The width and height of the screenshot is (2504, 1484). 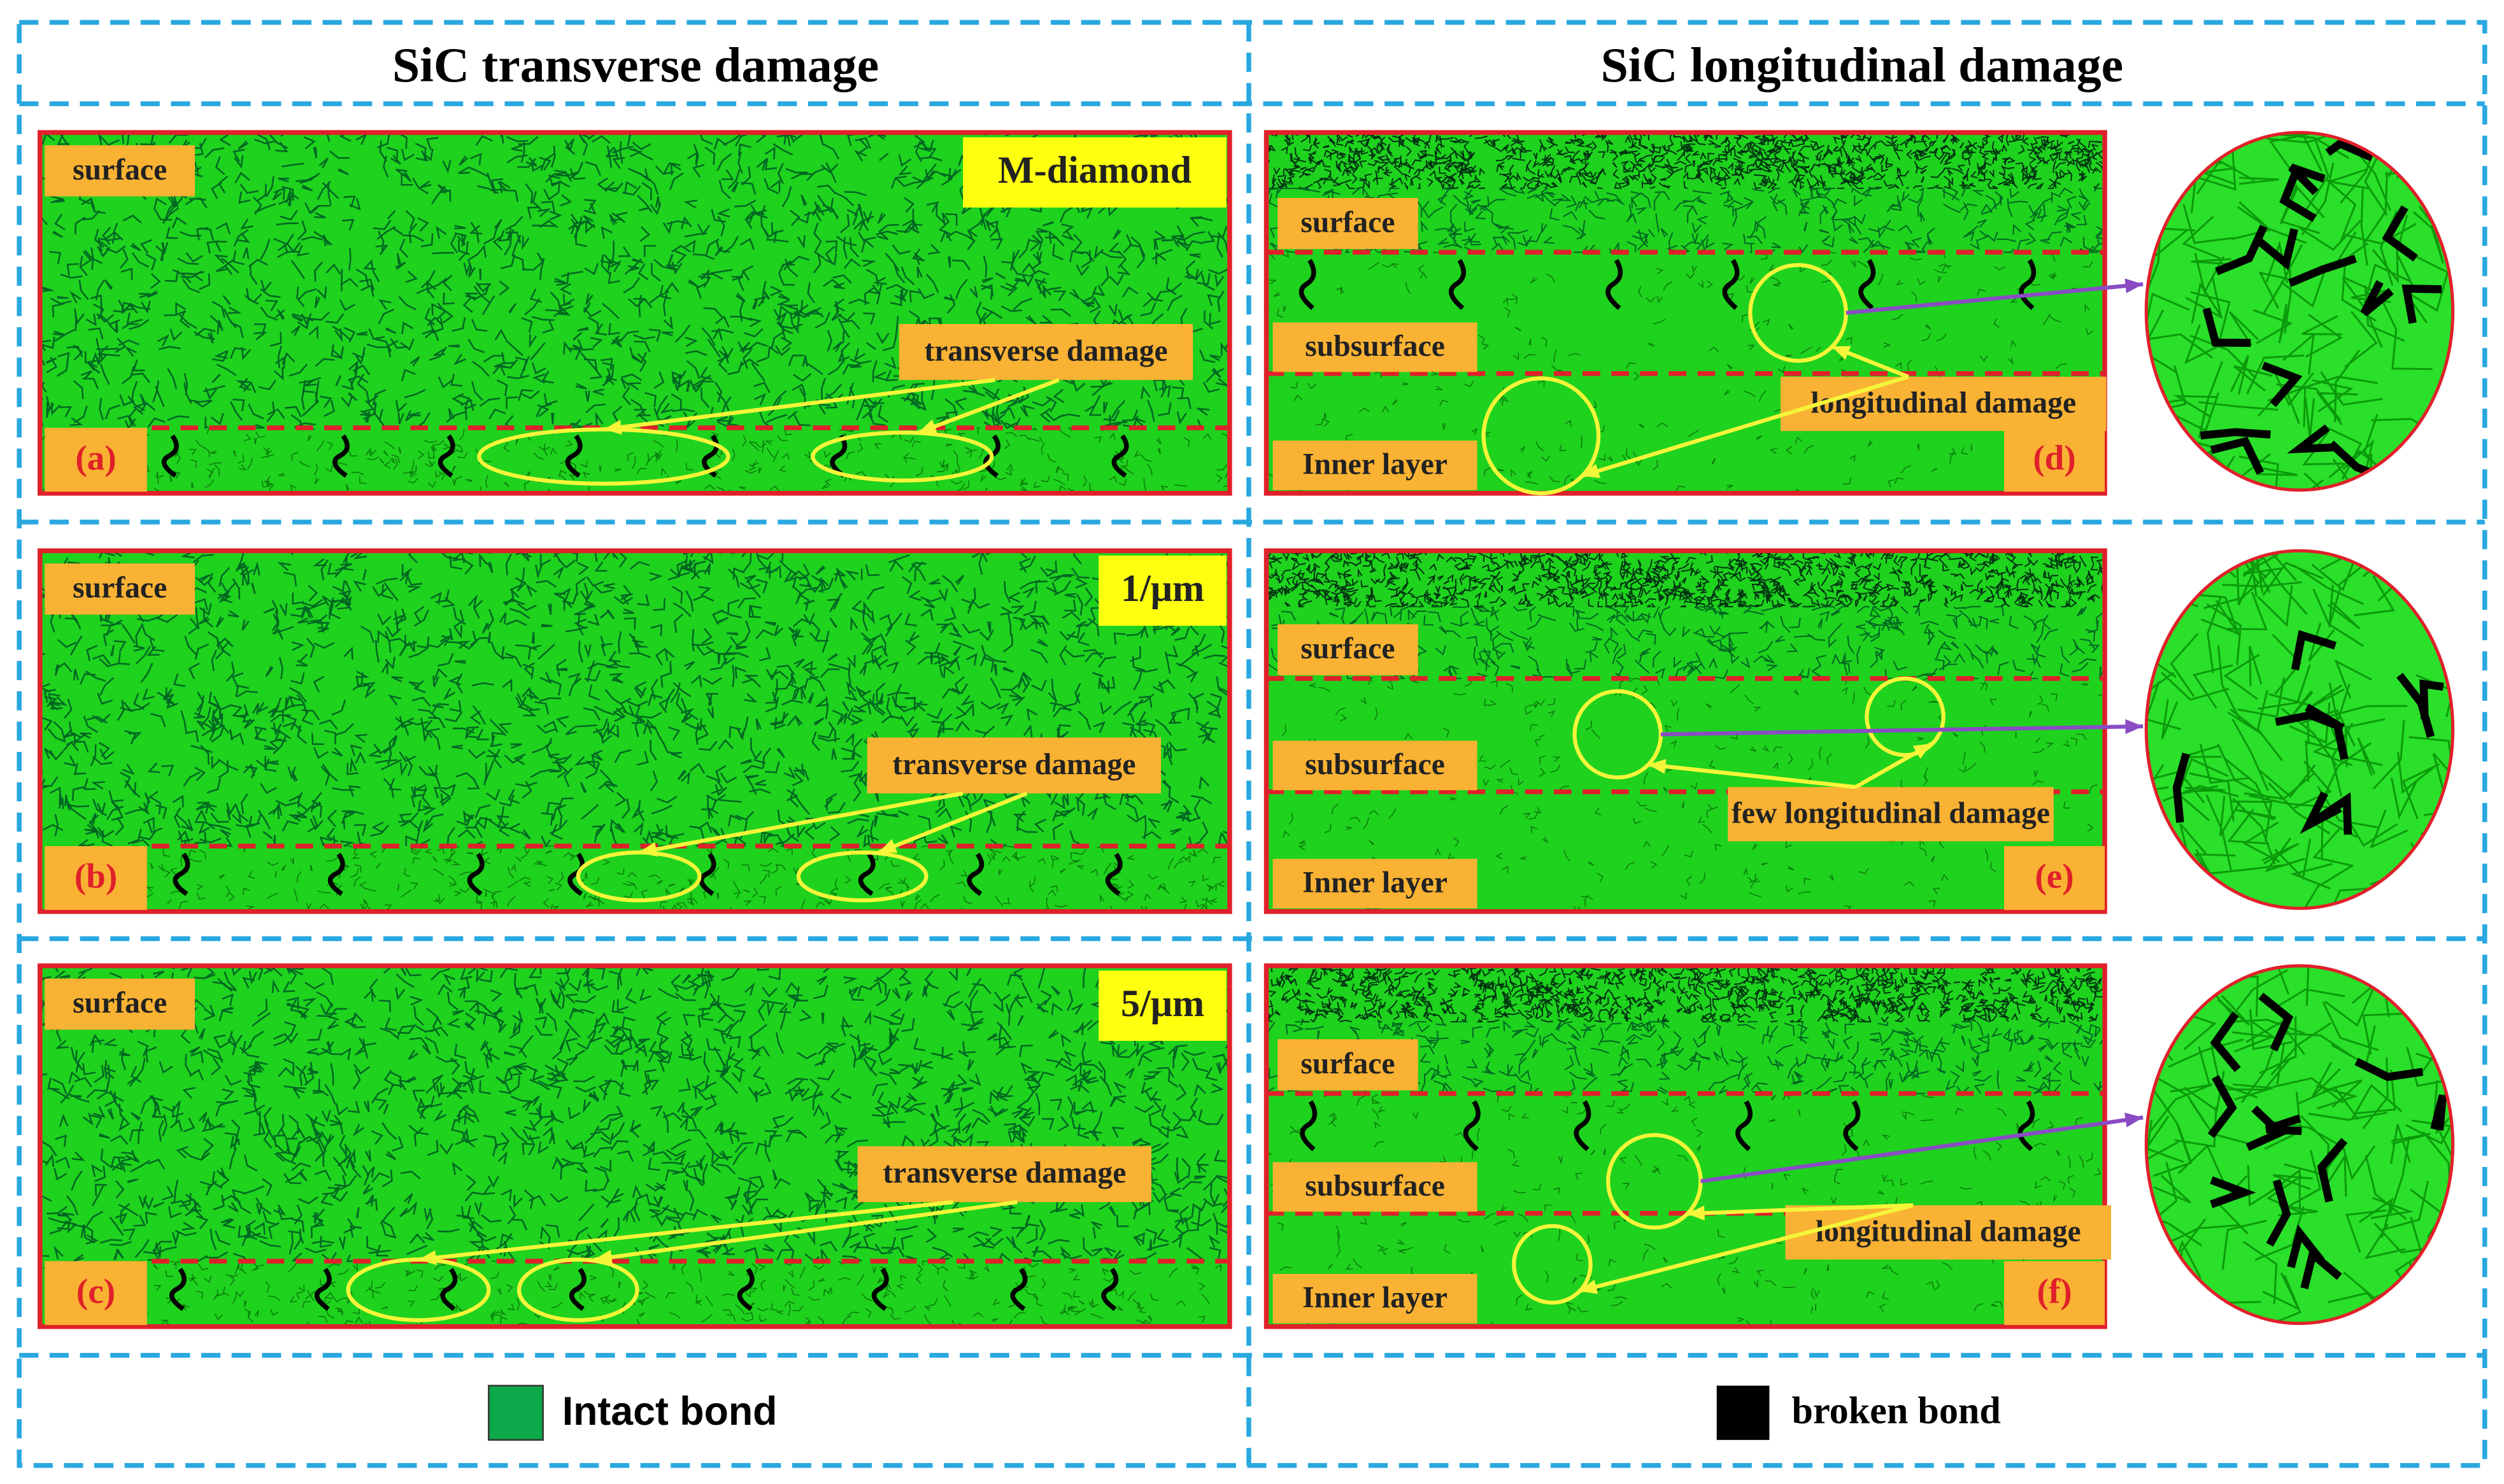 I want to click on label: (a), so click(x=95, y=457).